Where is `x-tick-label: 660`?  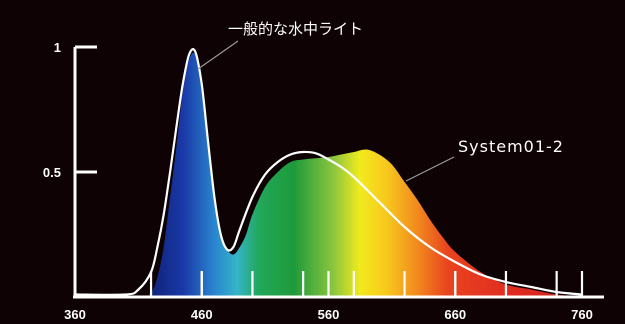
x-tick-label: 660 is located at coordinates (455, 314).